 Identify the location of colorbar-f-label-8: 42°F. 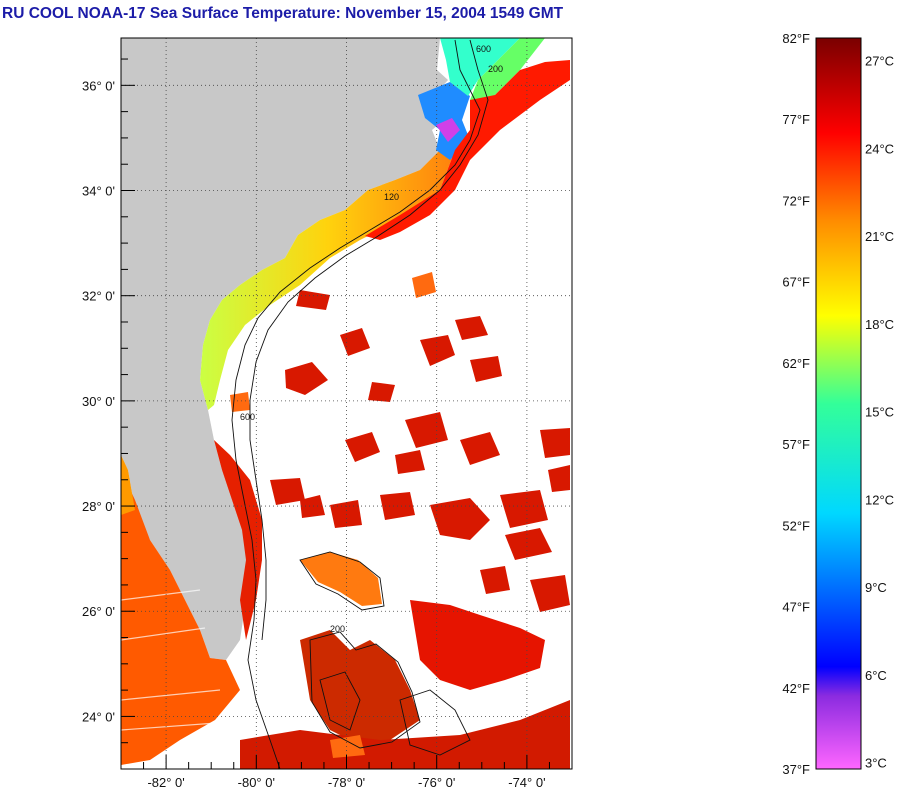
(796, 688).